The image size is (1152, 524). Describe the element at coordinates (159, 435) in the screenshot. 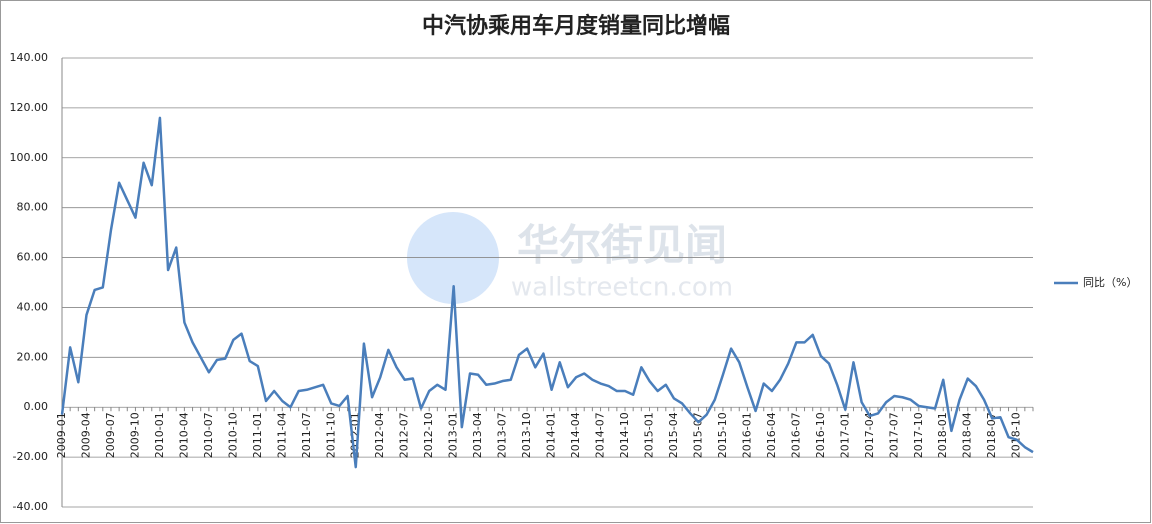

I see `x-tick-label: 2010-01` at that location.